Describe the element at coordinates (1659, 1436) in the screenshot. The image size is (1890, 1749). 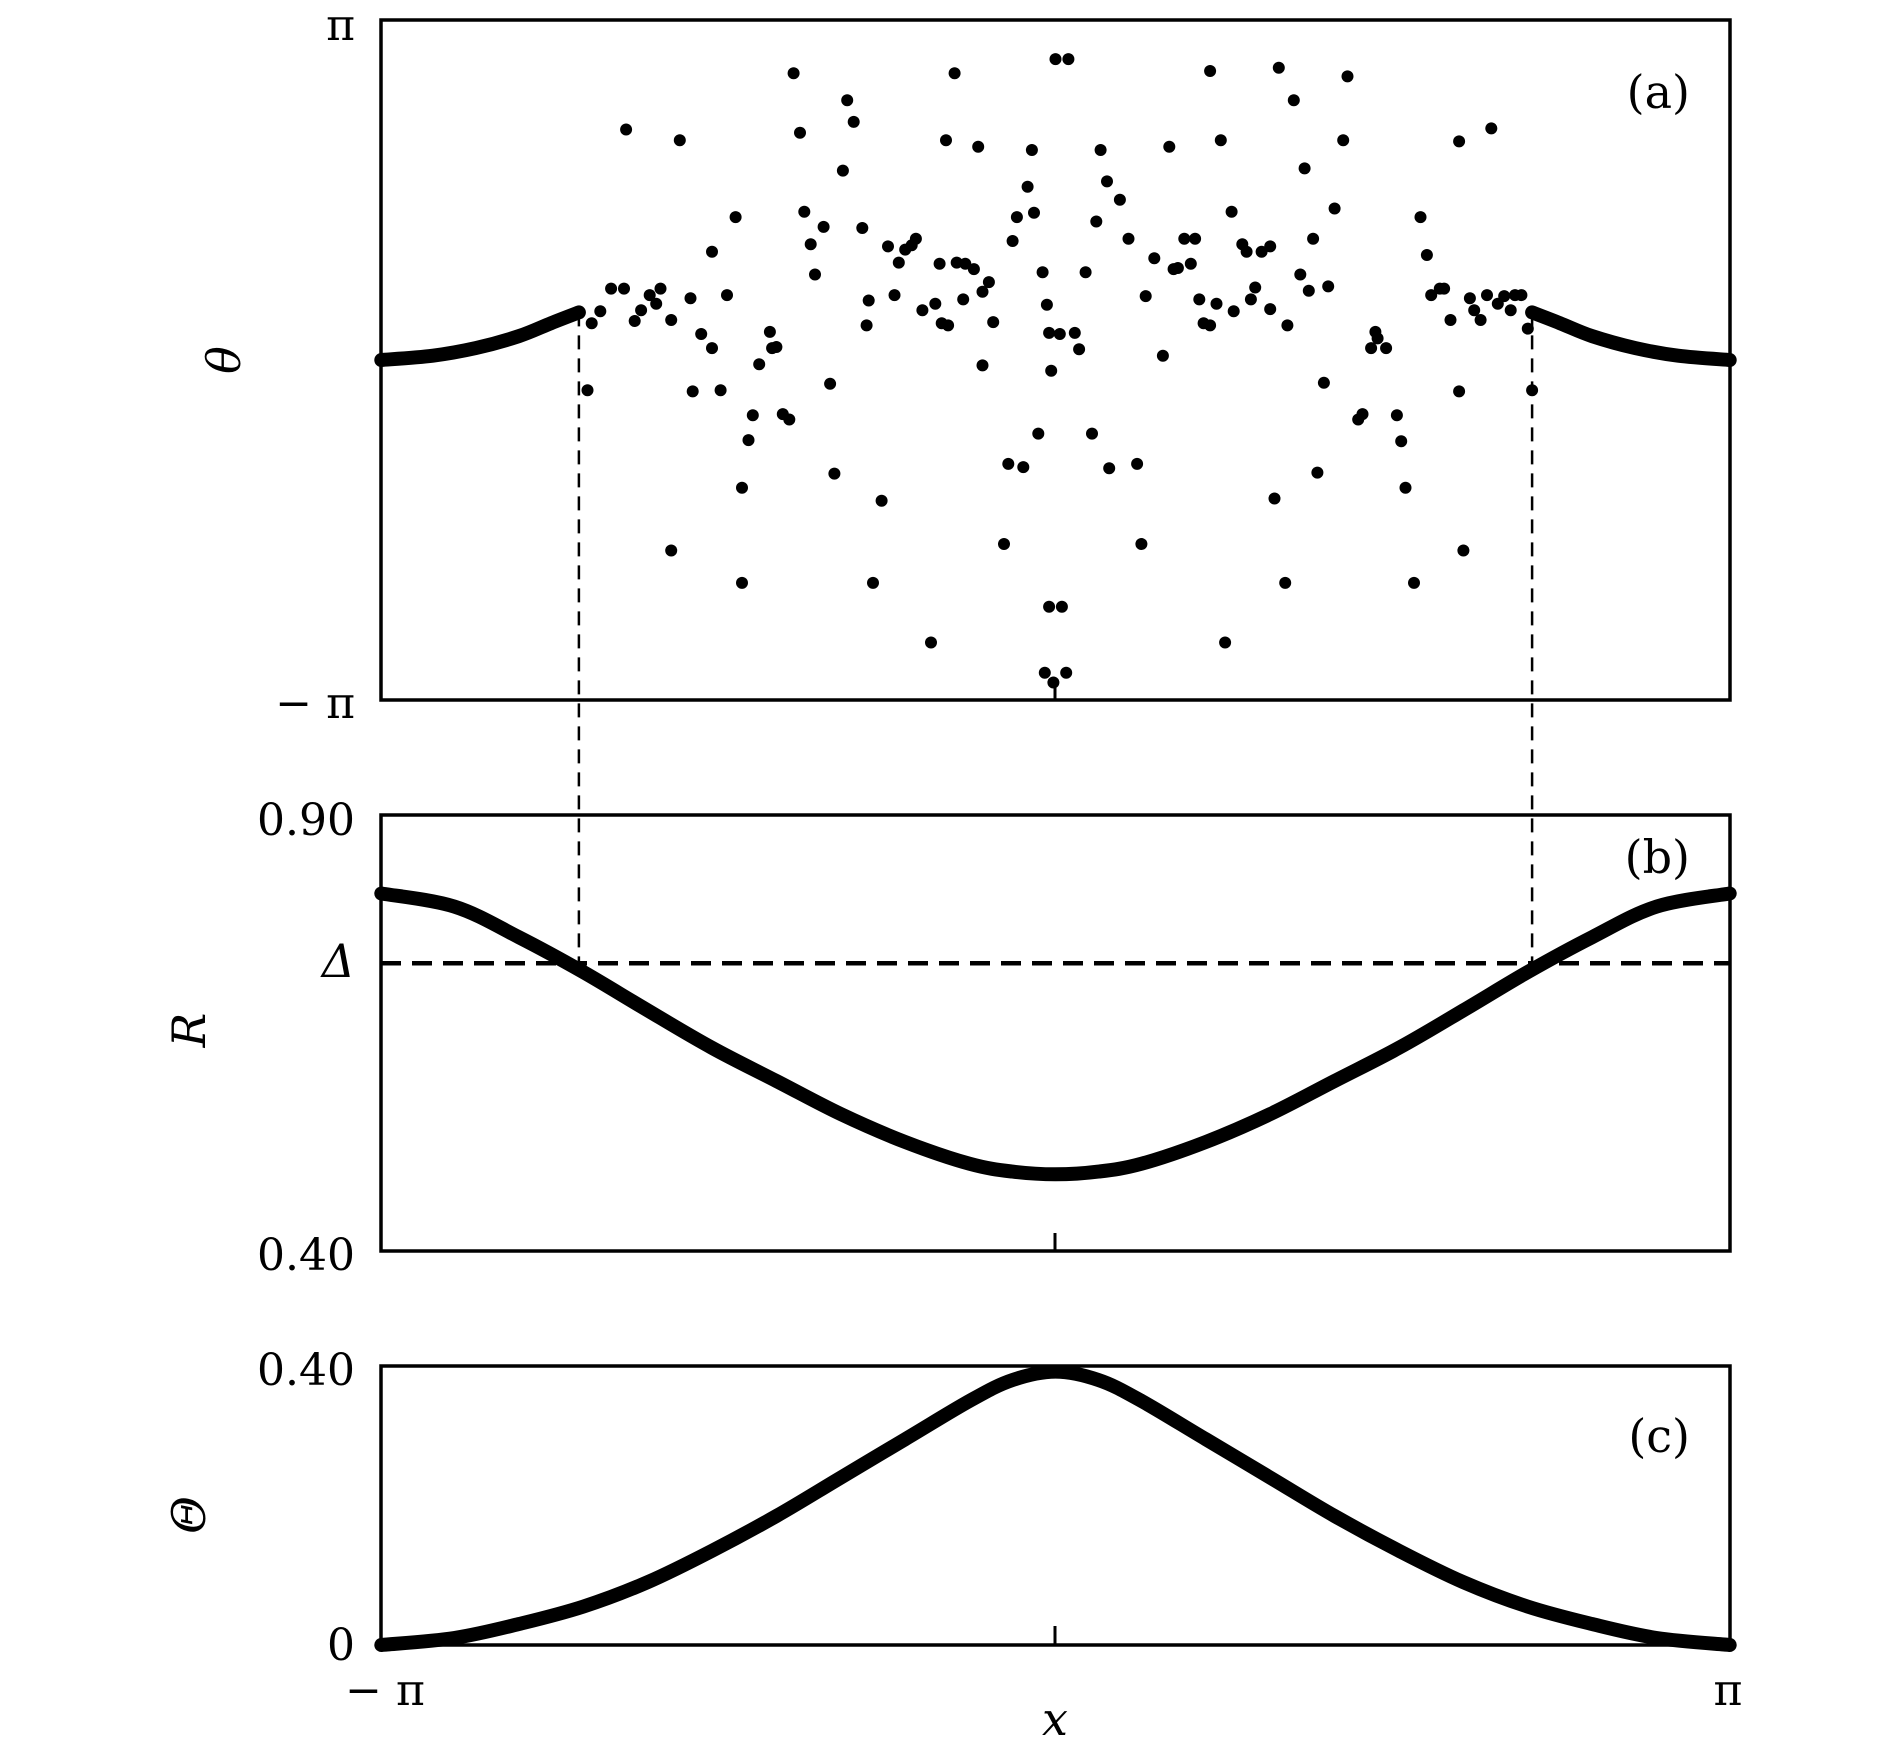
I see `panel-c-tag: (c)` at that location.